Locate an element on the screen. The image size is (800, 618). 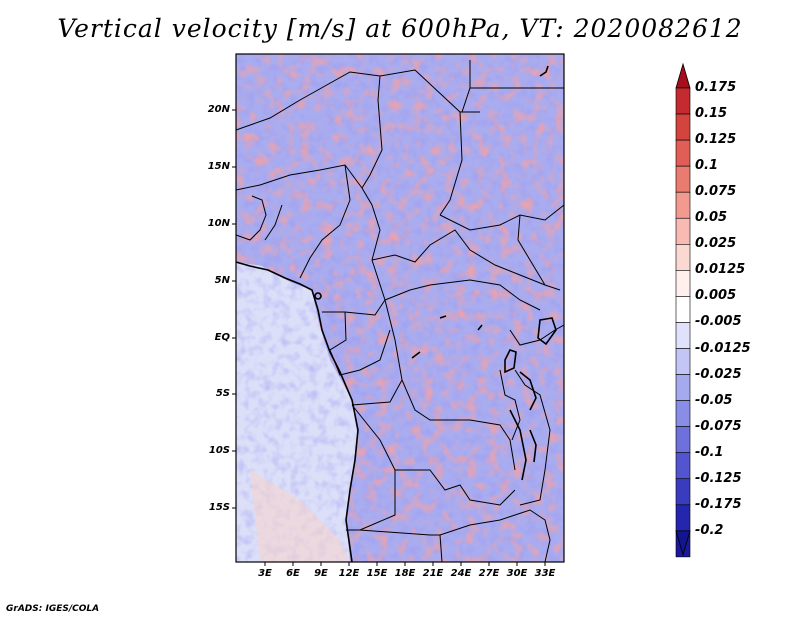
colorbar-label: 0.0125 is located at coordinates (720, 270).